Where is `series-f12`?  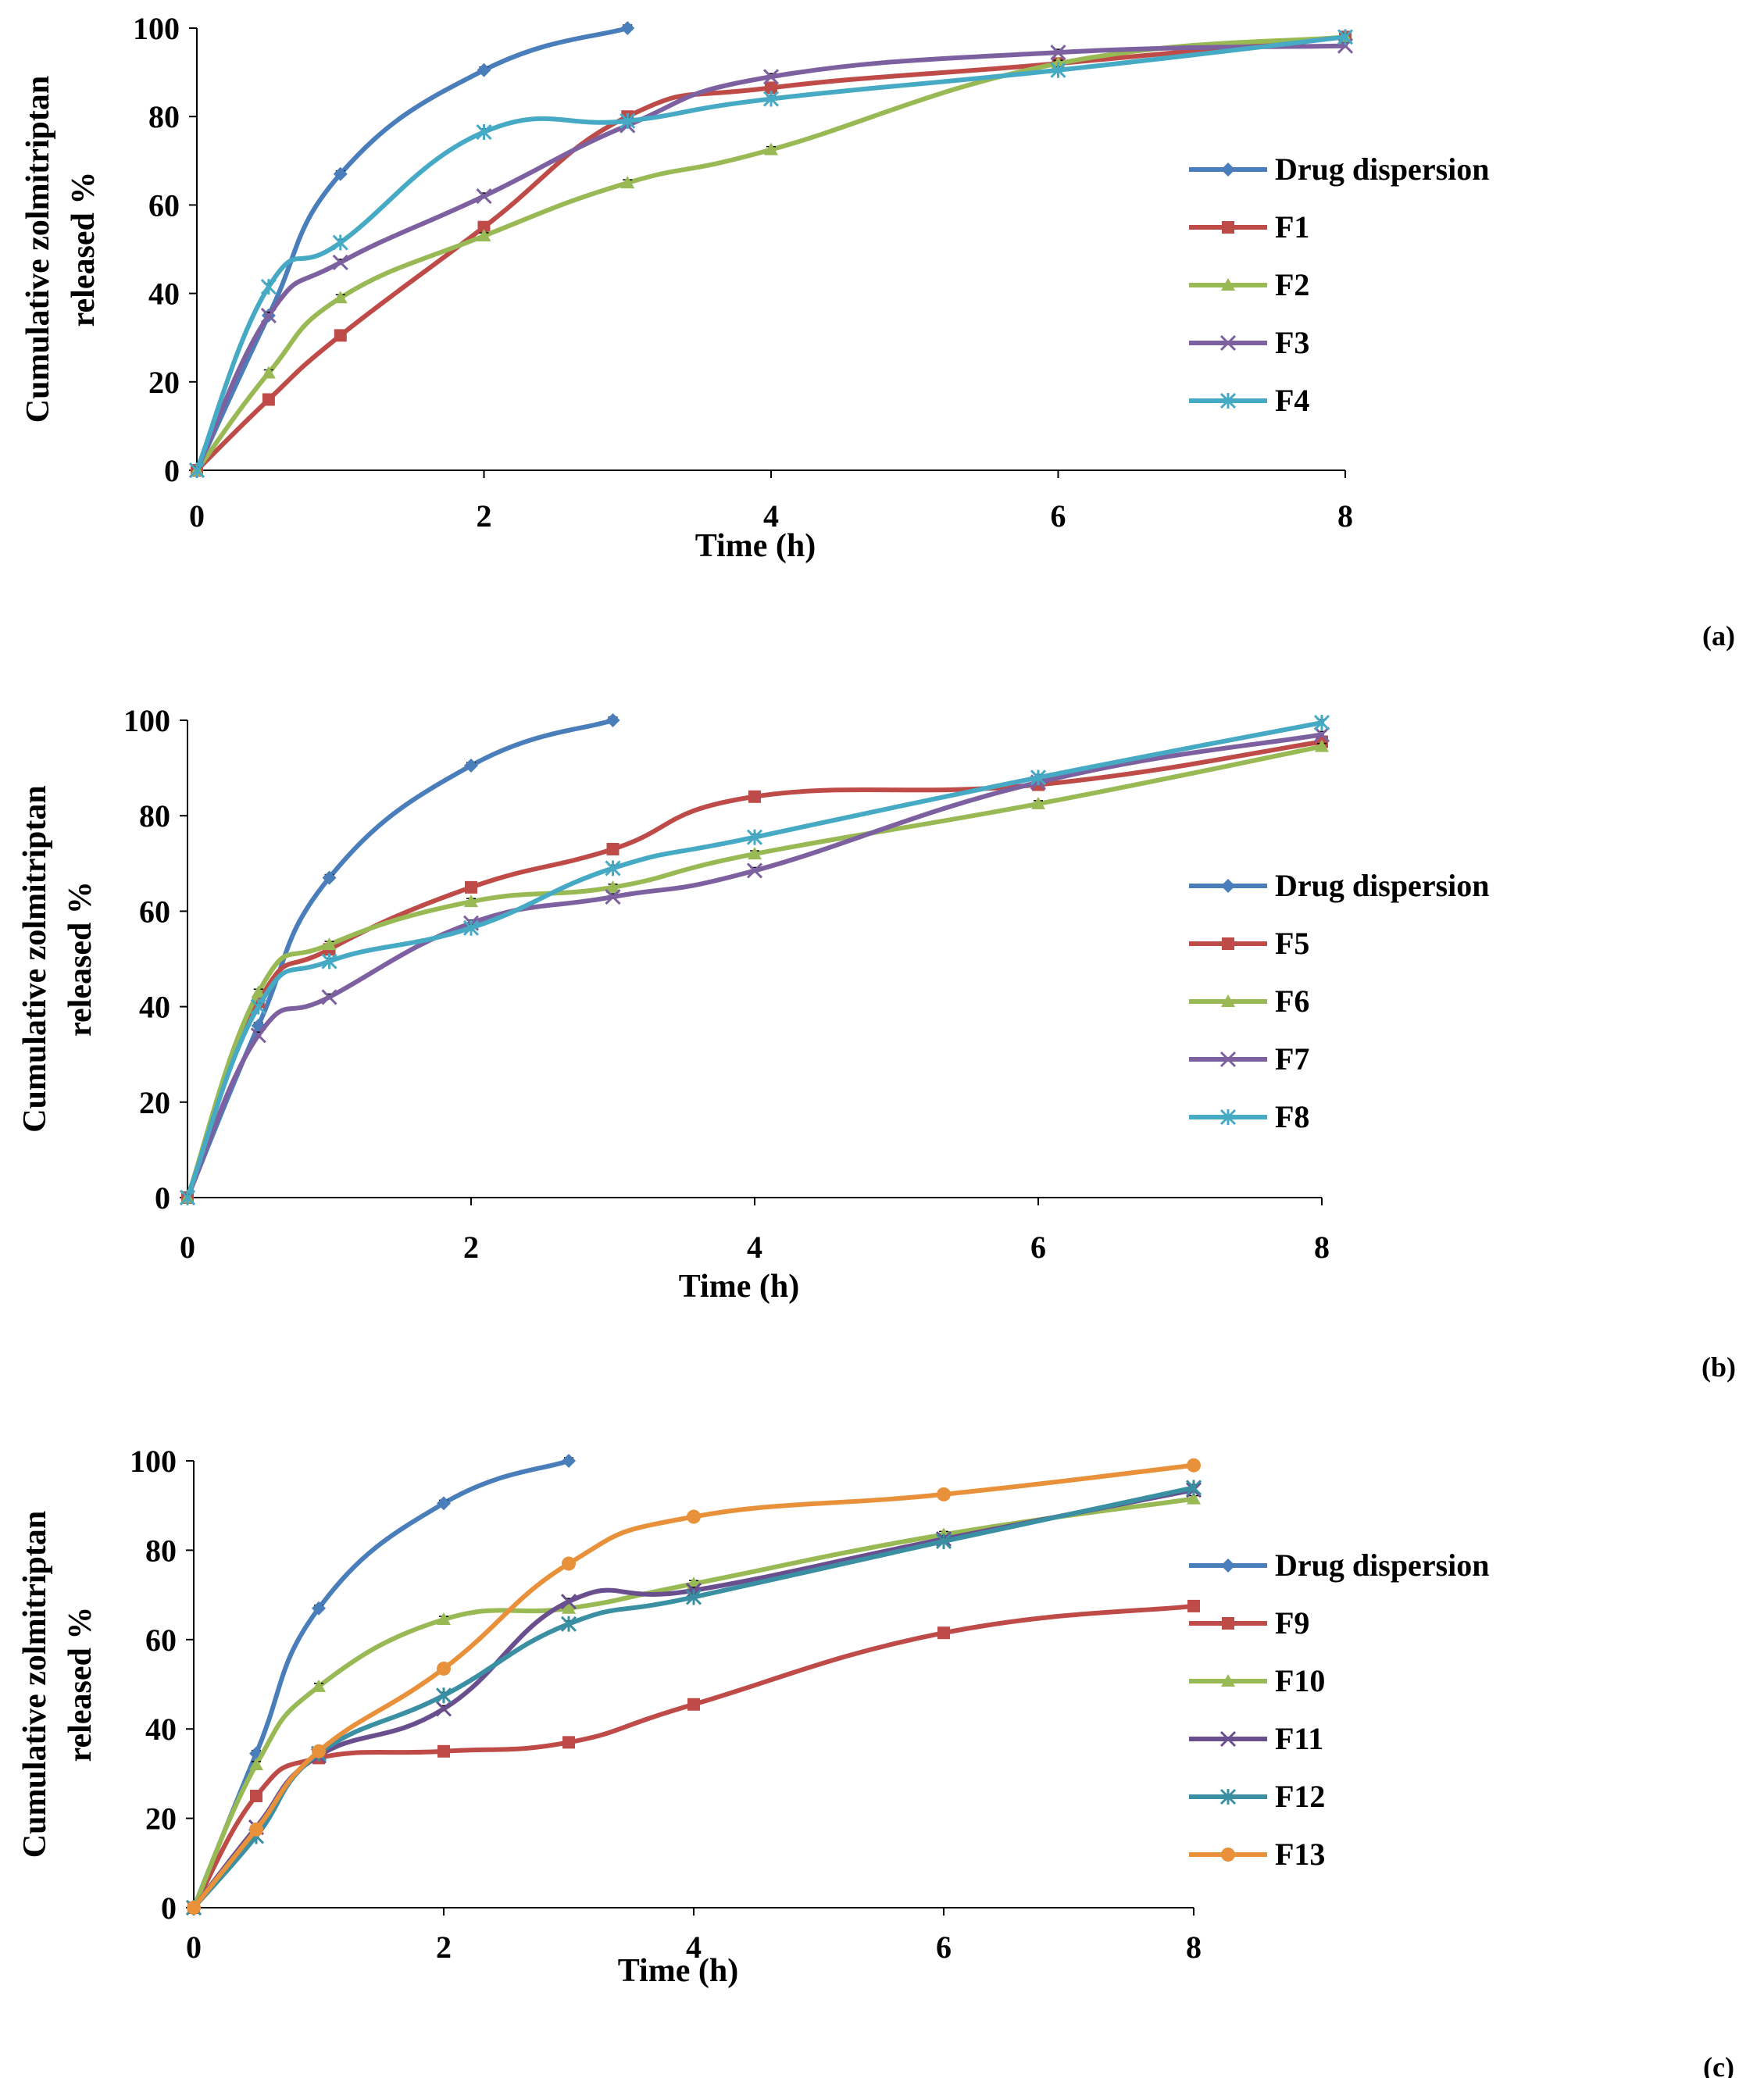 series-f12 is located at coordinates (693, 1698).